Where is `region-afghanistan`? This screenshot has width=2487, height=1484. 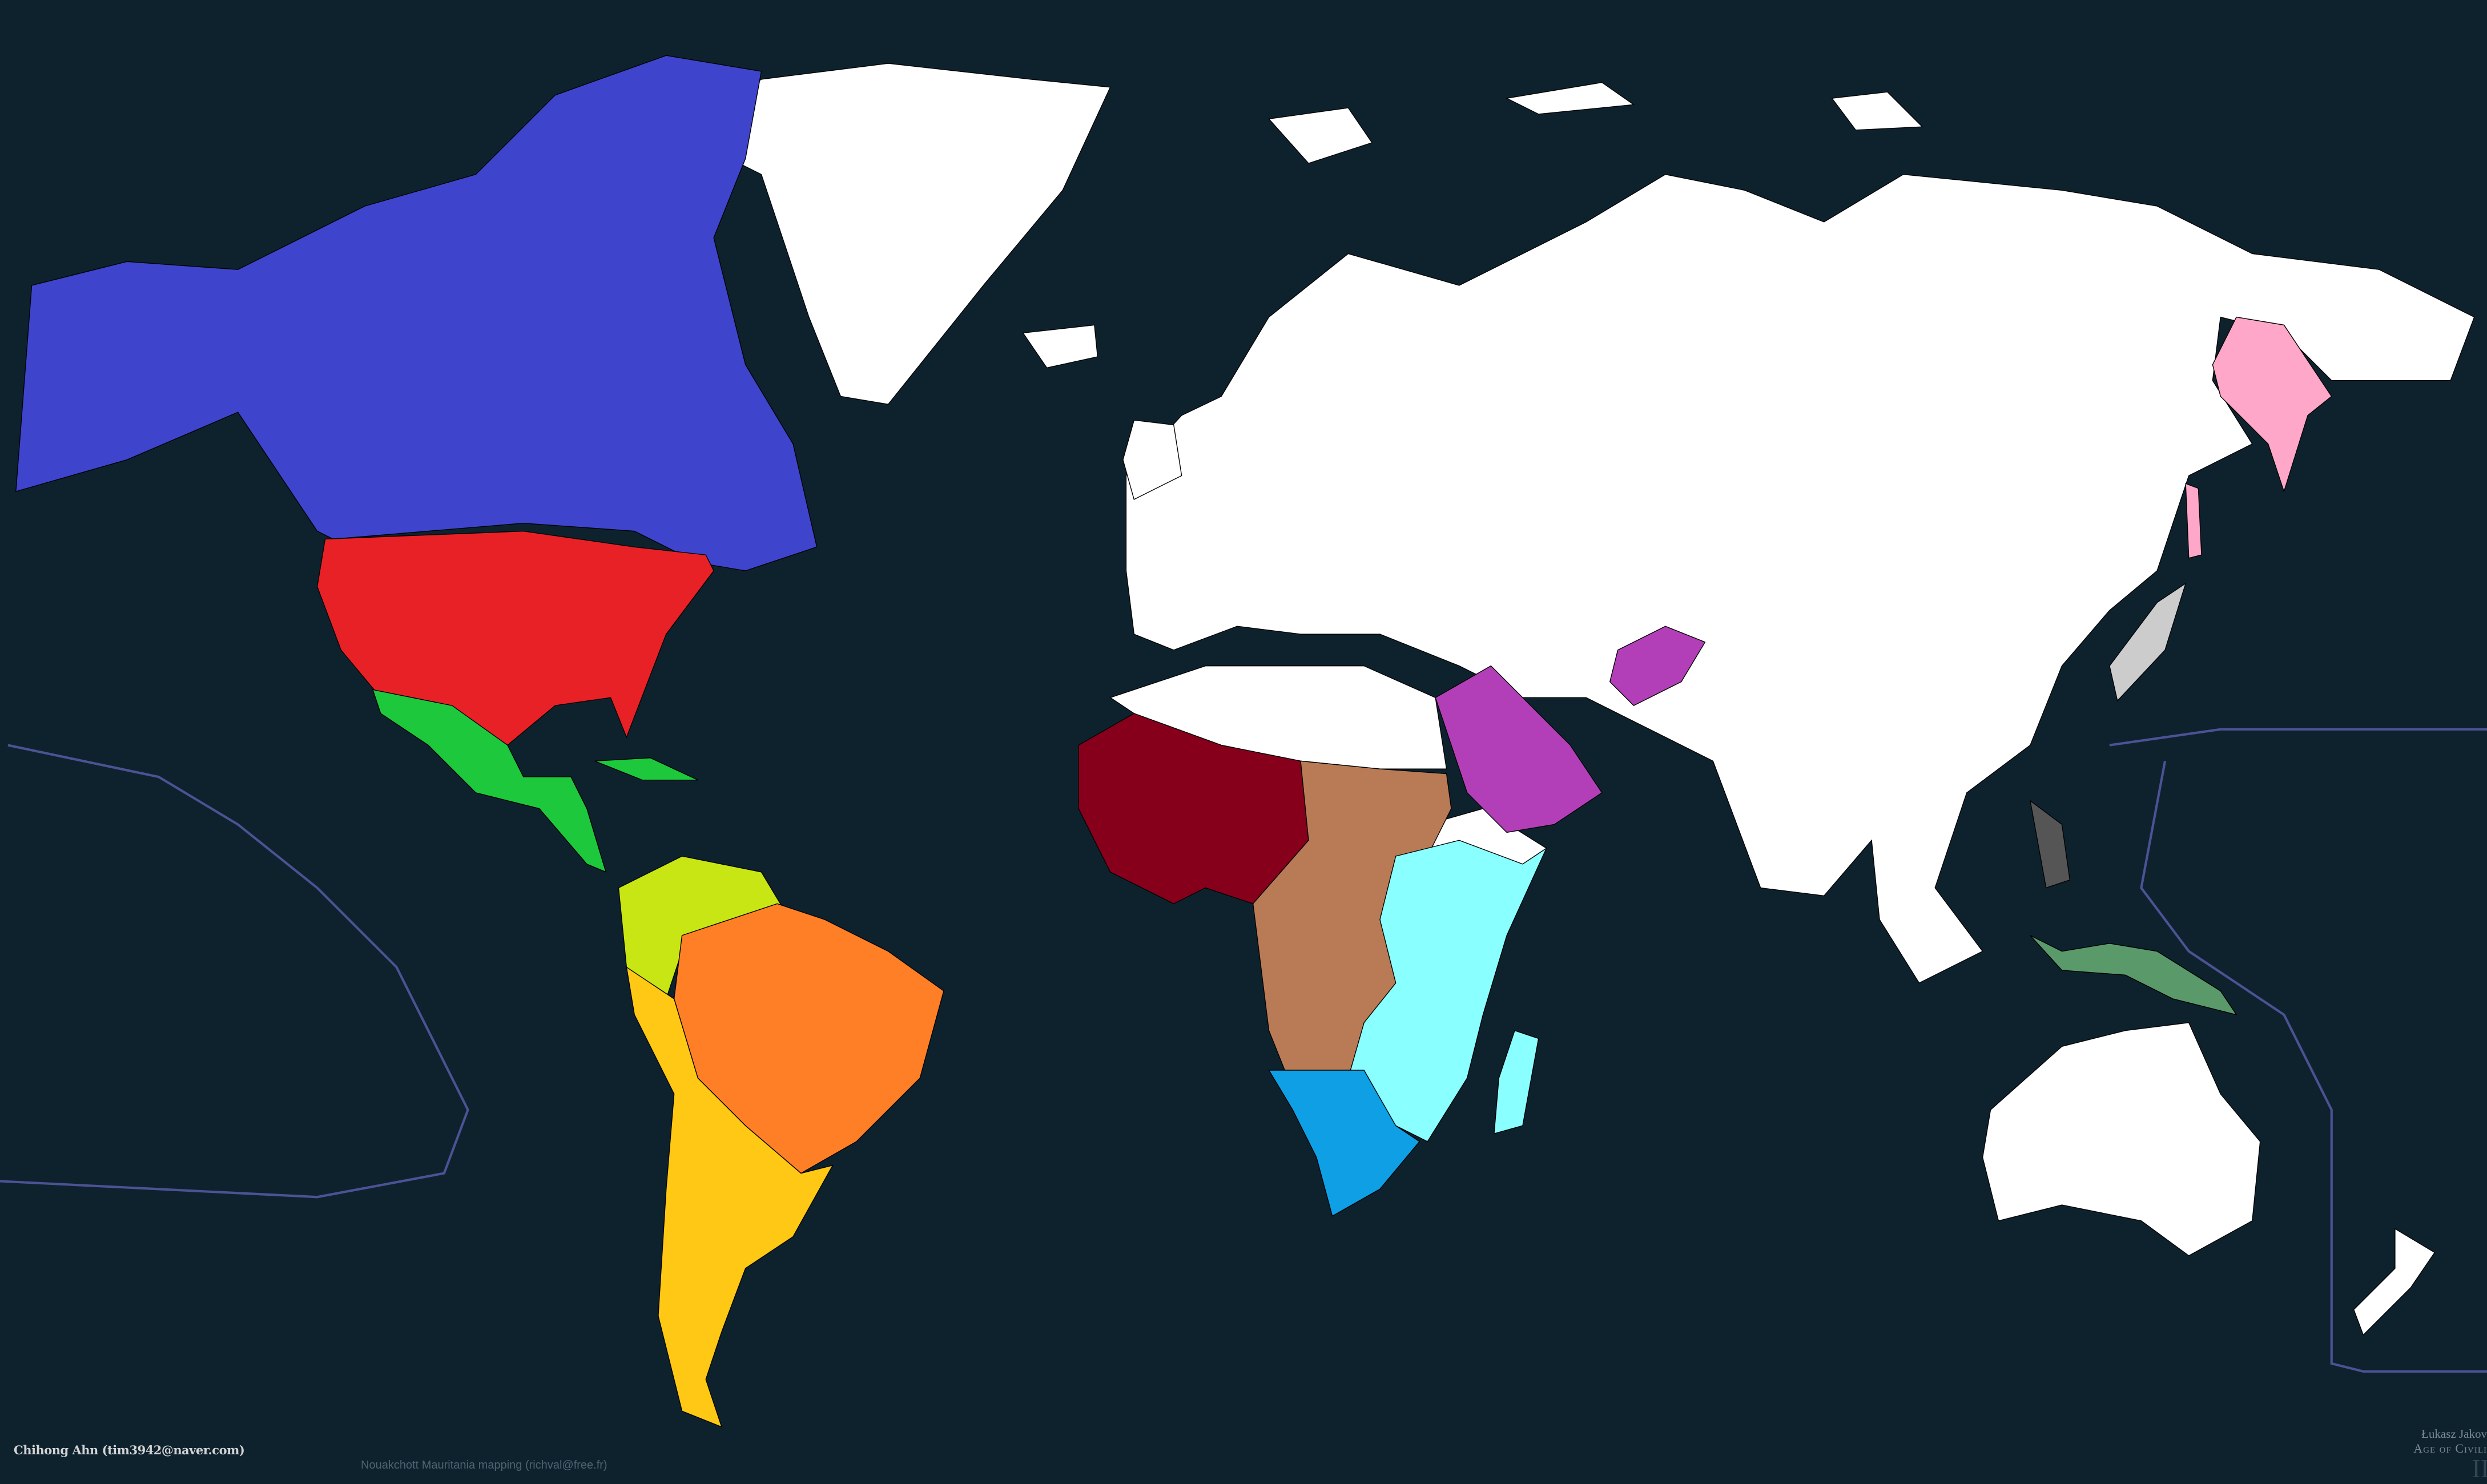 region-afghanistan is located at coordinates (1657, 666).